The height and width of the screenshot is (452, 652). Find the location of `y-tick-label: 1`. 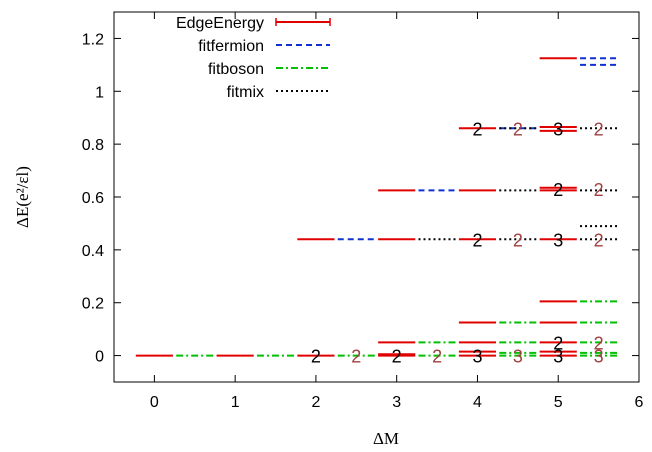

y-tick-label: 1 is located at coordinates (99, 92).